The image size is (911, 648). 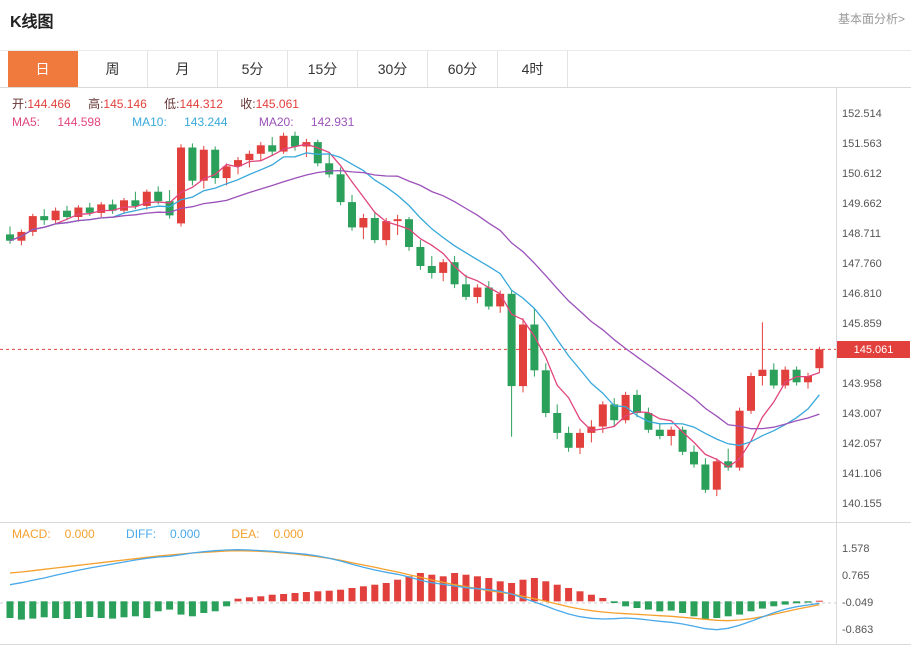 I want to click on price-axis-label: 145.859, so click(x=862, y=324).